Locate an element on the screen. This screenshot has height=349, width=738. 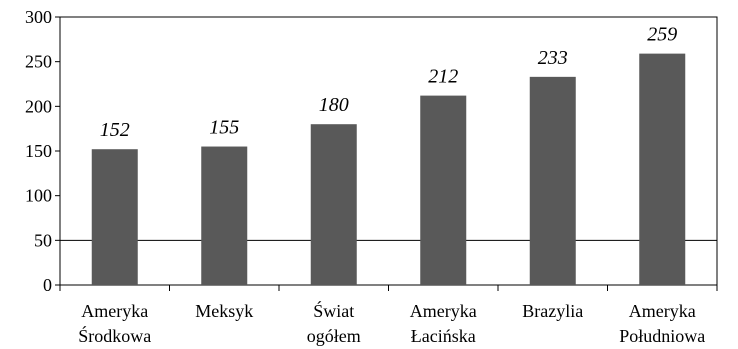
y-tick-label: 150 is located at coordinates (38, 151).